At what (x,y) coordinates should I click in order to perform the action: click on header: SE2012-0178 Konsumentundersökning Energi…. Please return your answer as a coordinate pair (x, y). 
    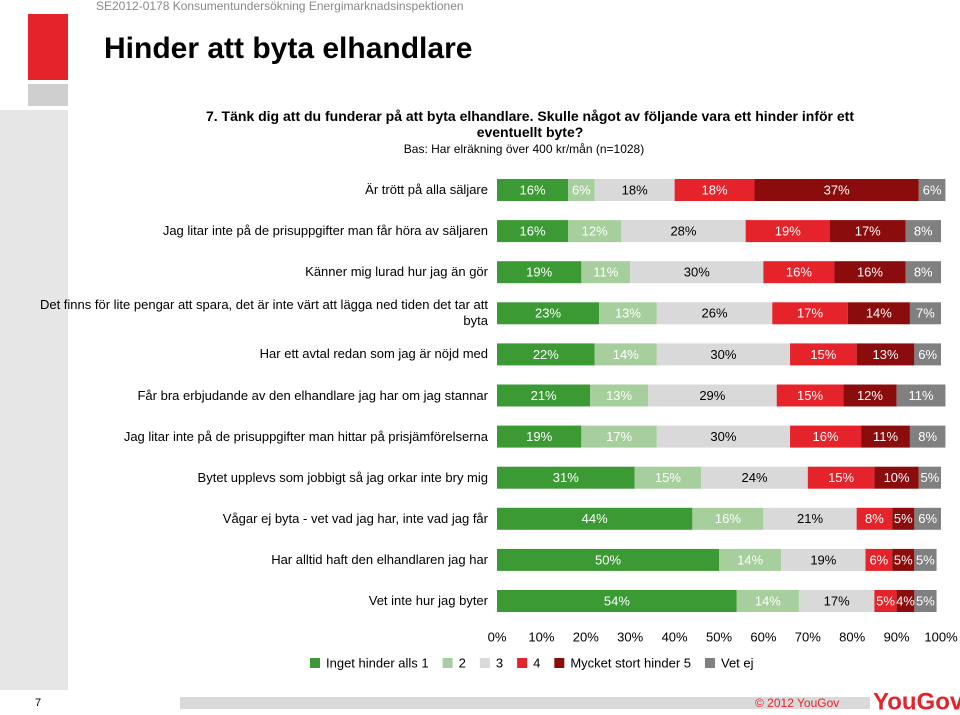
    Looking at the image, I should click on (280, 6).